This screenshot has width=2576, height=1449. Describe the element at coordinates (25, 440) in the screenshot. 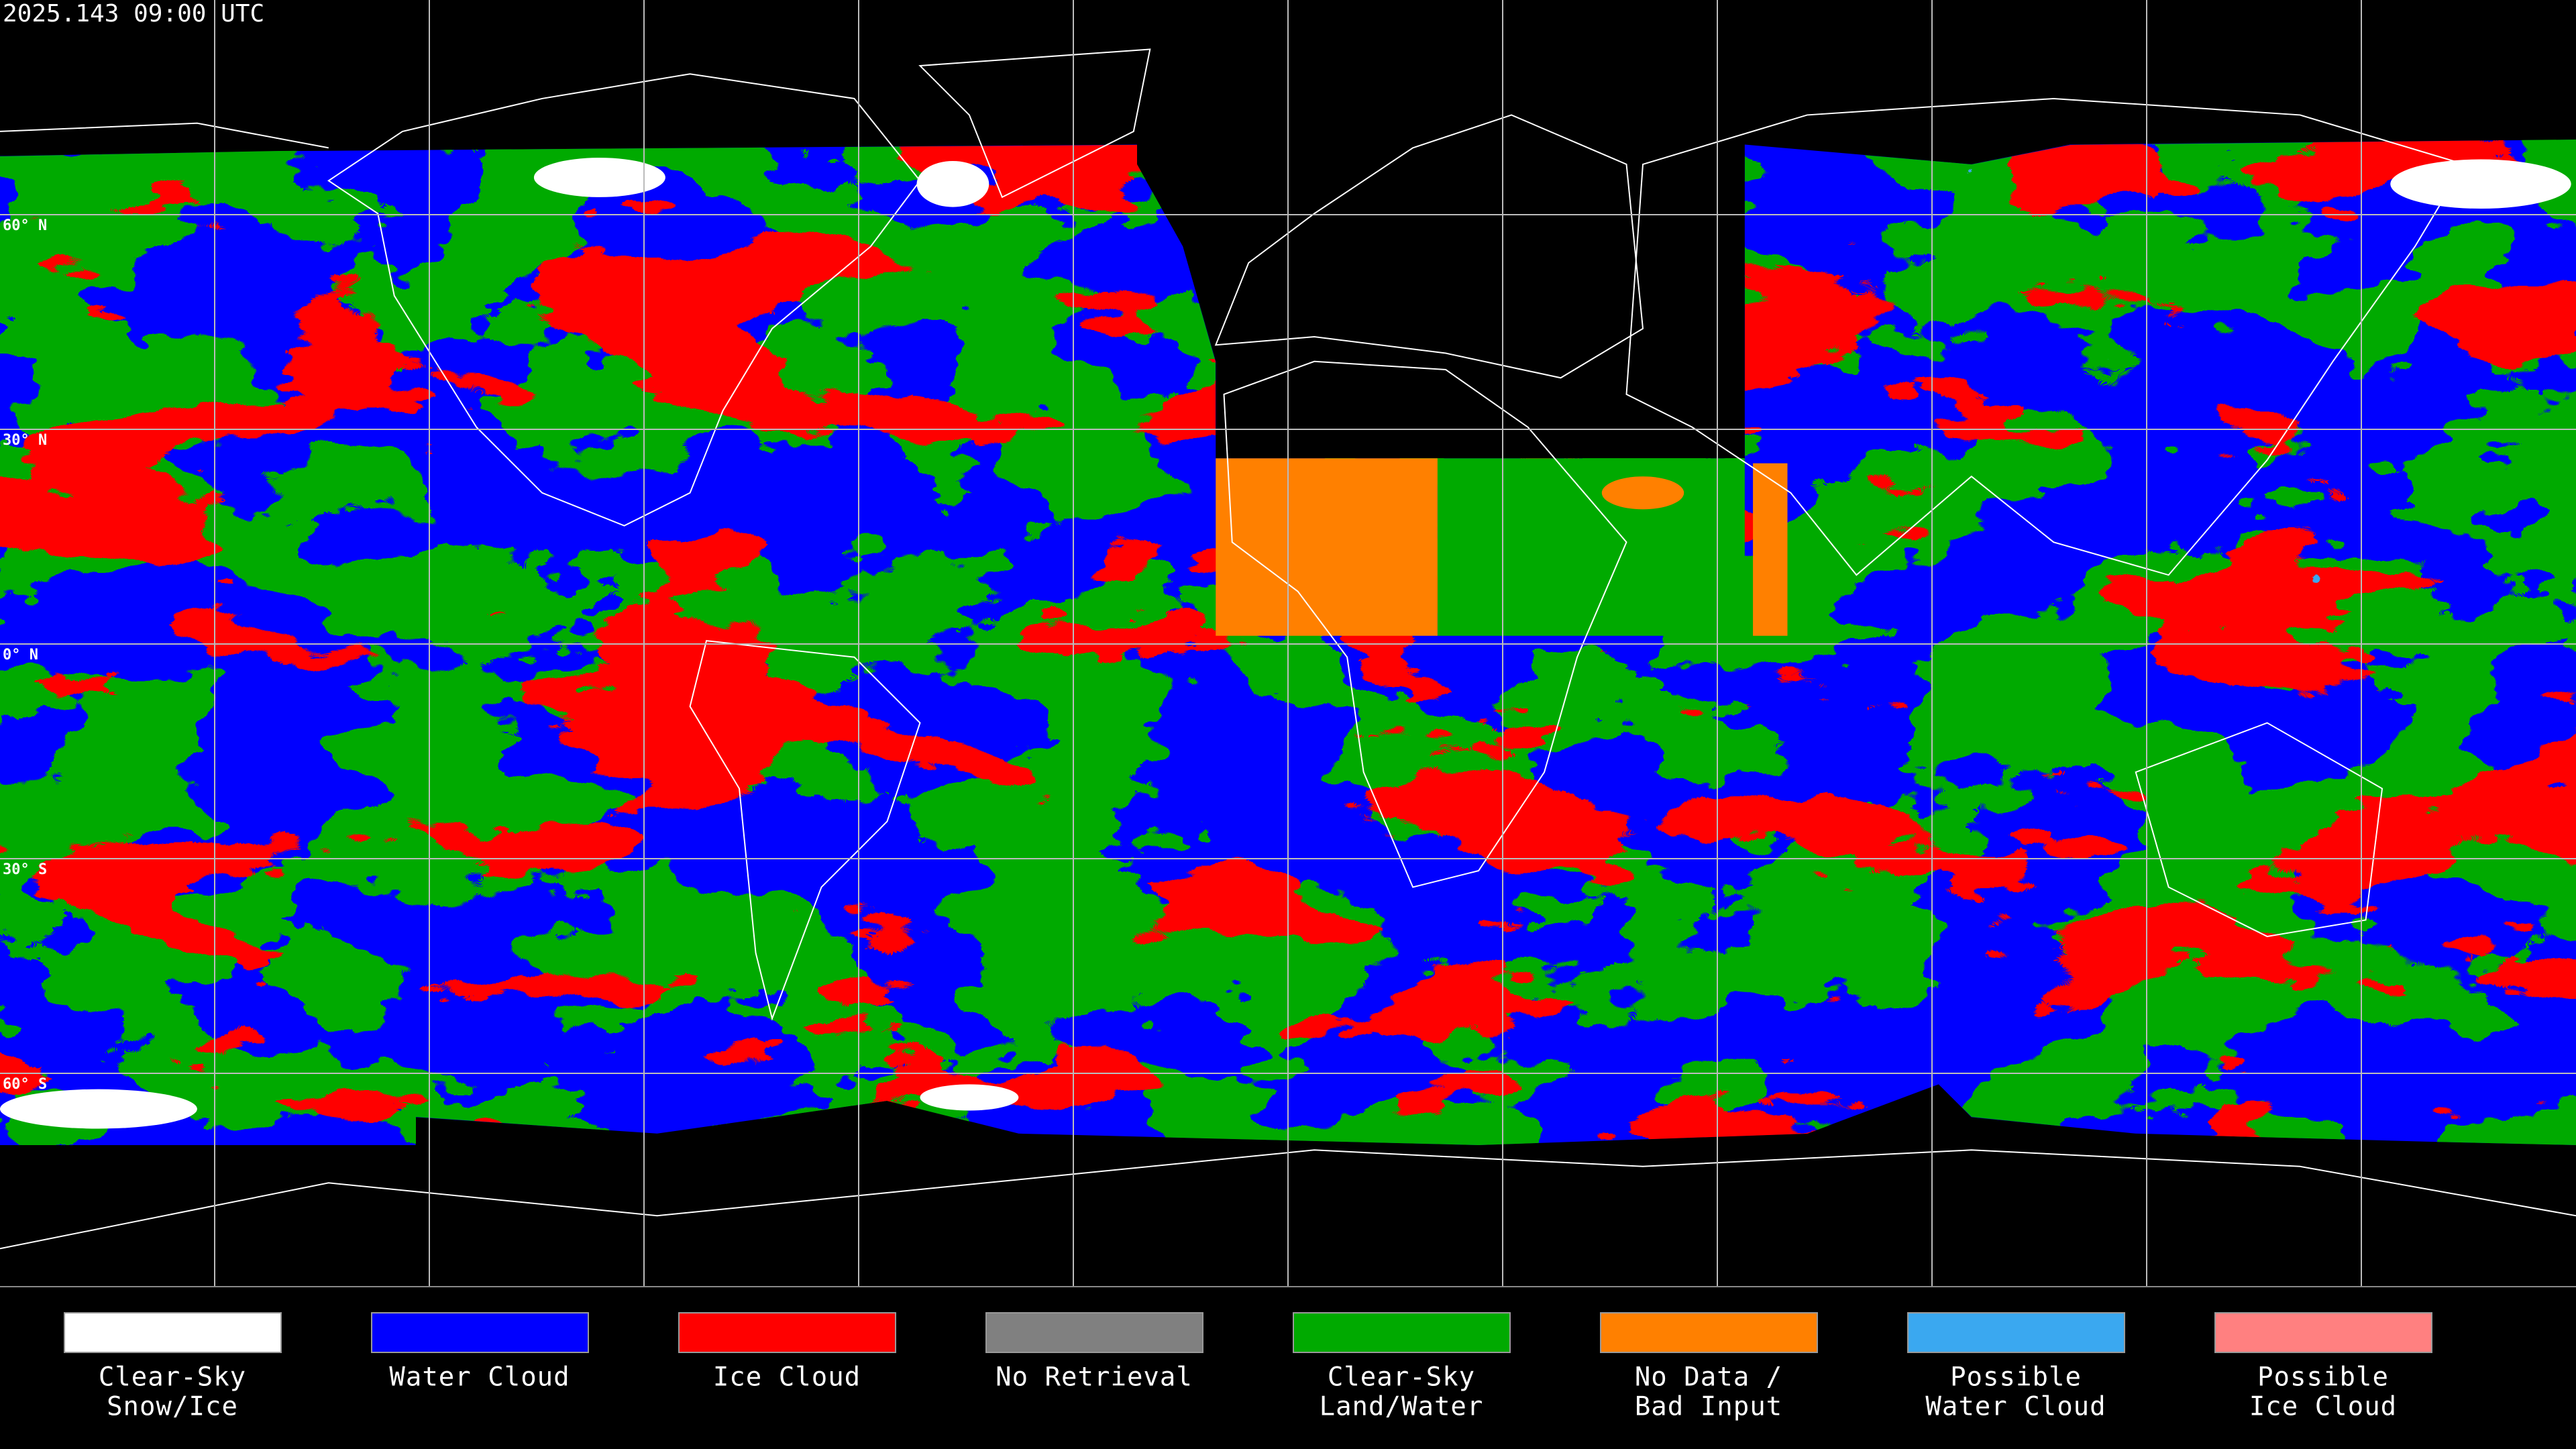

I see `latitude-label: 30° N` at that location.